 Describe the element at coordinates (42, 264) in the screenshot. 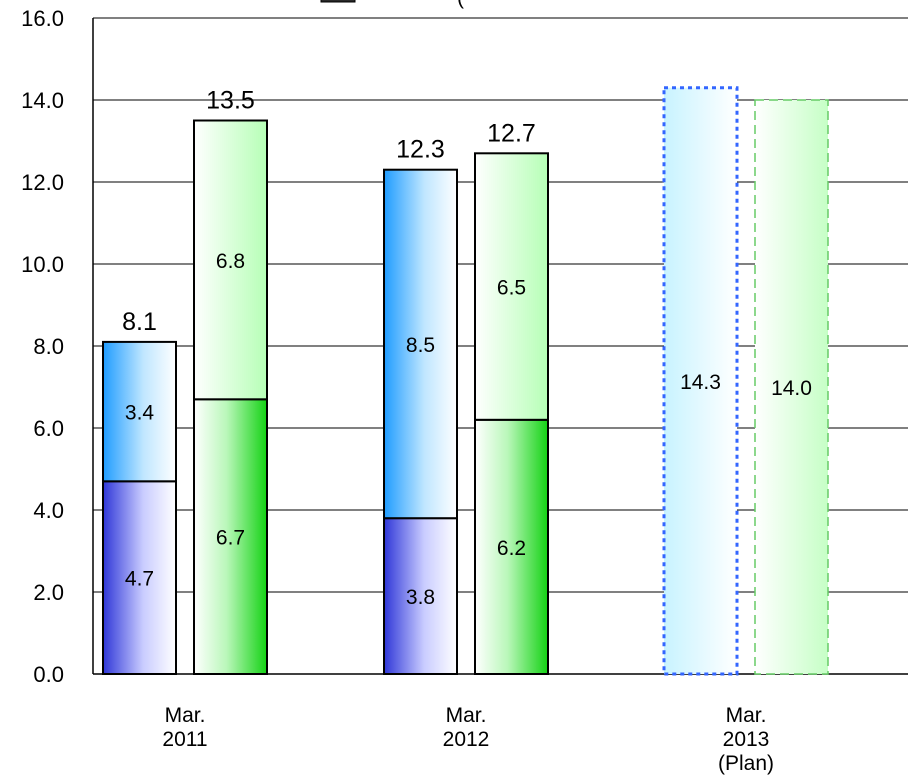

I see `y-tick-label: 10.0` at that location.